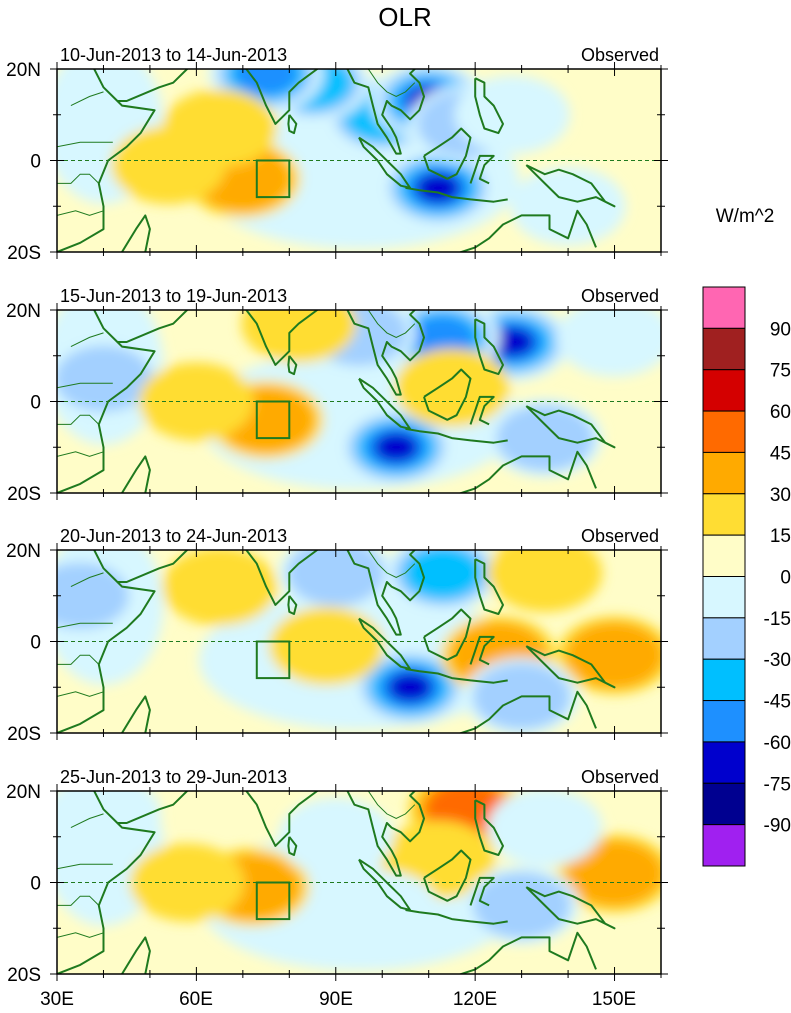 The image size is (791, 1013). What do you see at coordinates (777, 660) in the screenshot?
I see `colorbar-label: -30` at bounding box center [777, 660].